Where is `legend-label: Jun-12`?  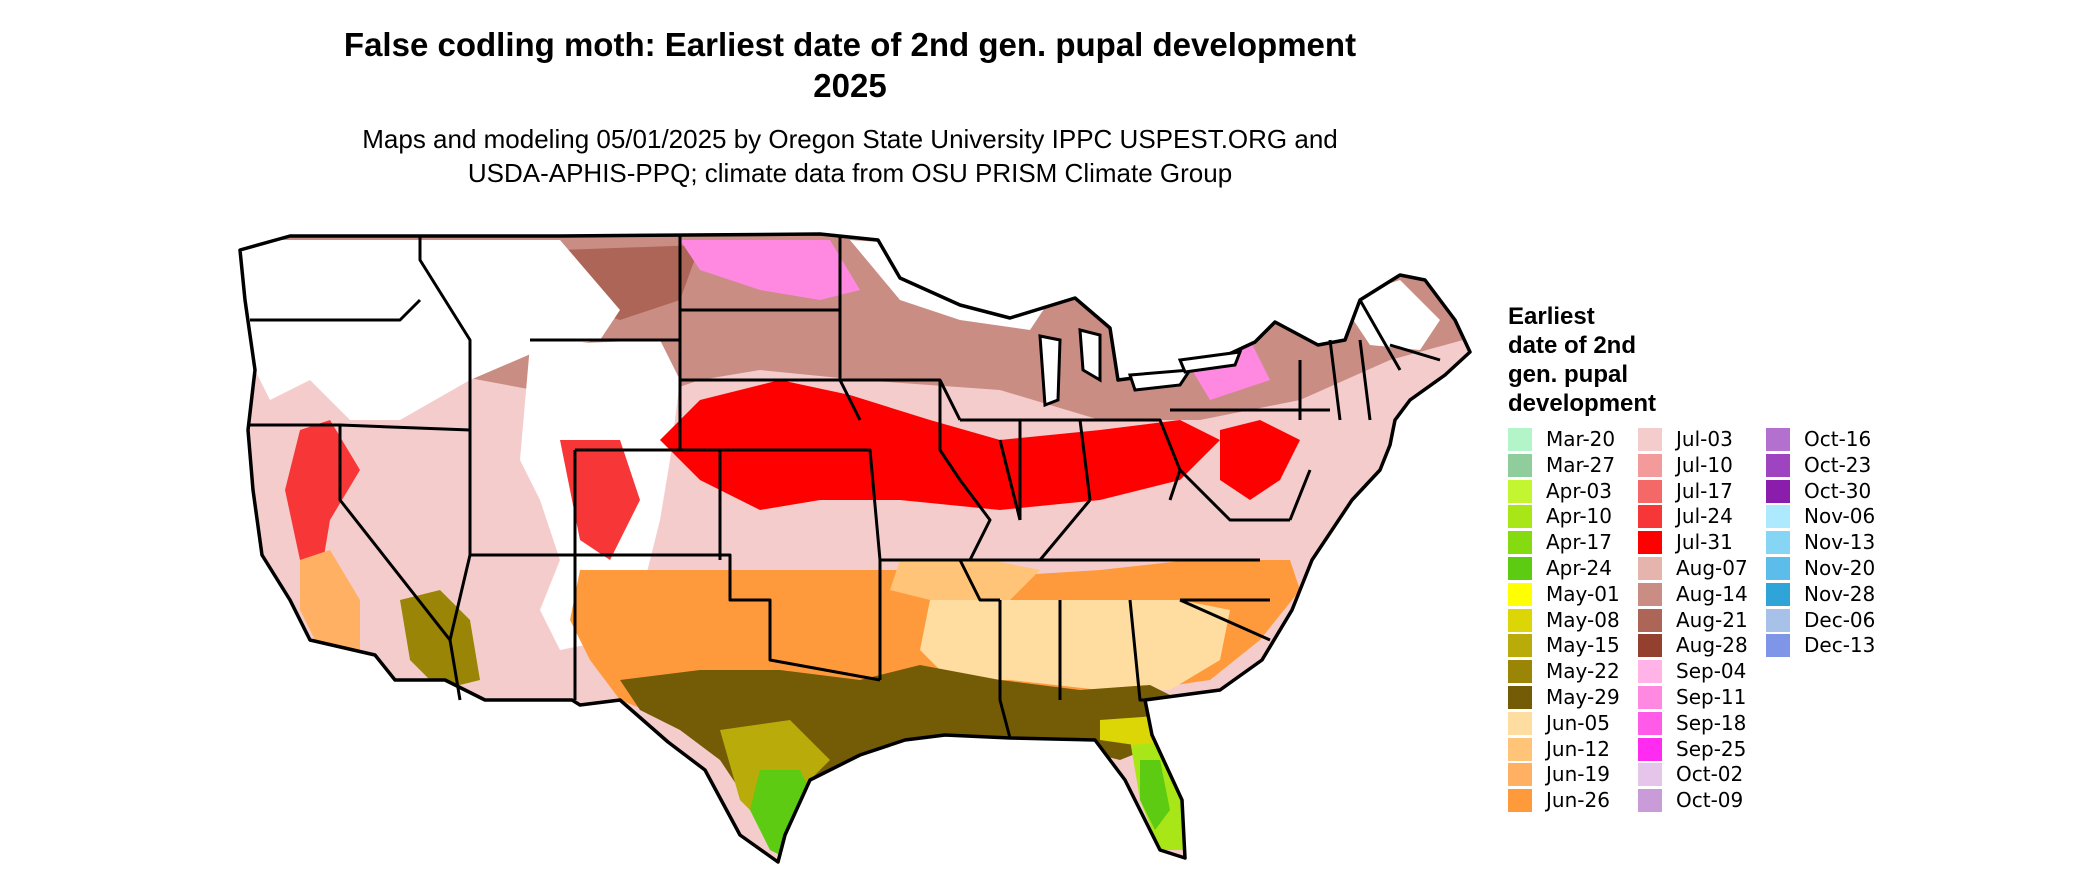
legend-label: Jun-12 is located at coordinates (1578, 748).